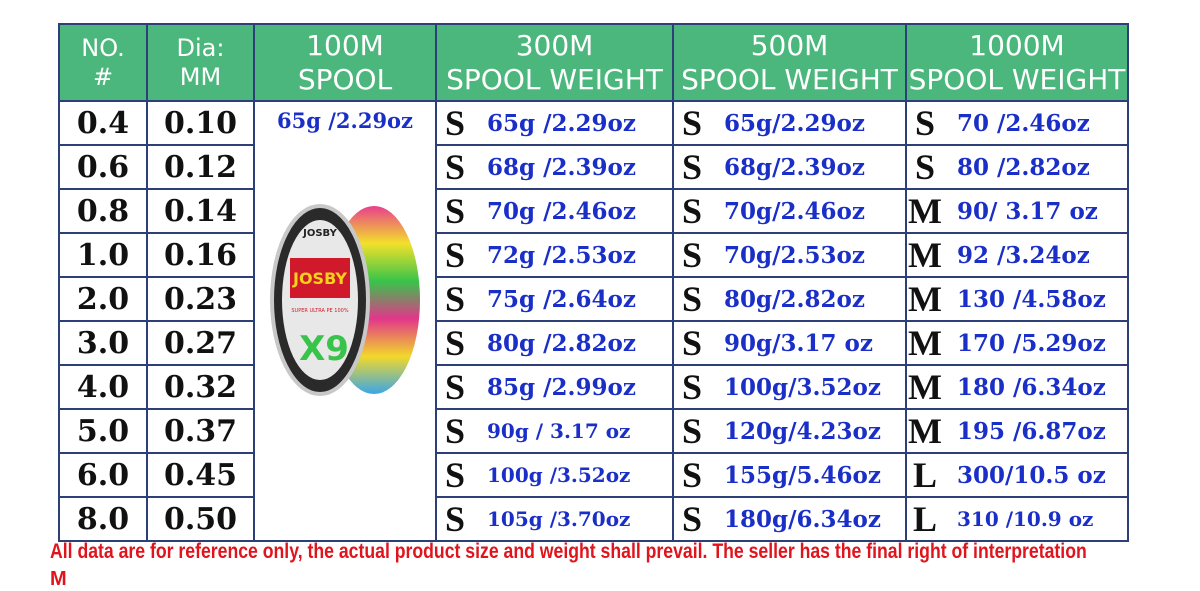 The height and width of the screenshot is (591, 1200). What do you see at coordinates (103, 475) in the screenshot?
I see `line-number-cell: 6.0` at bounding box center [103, 475].